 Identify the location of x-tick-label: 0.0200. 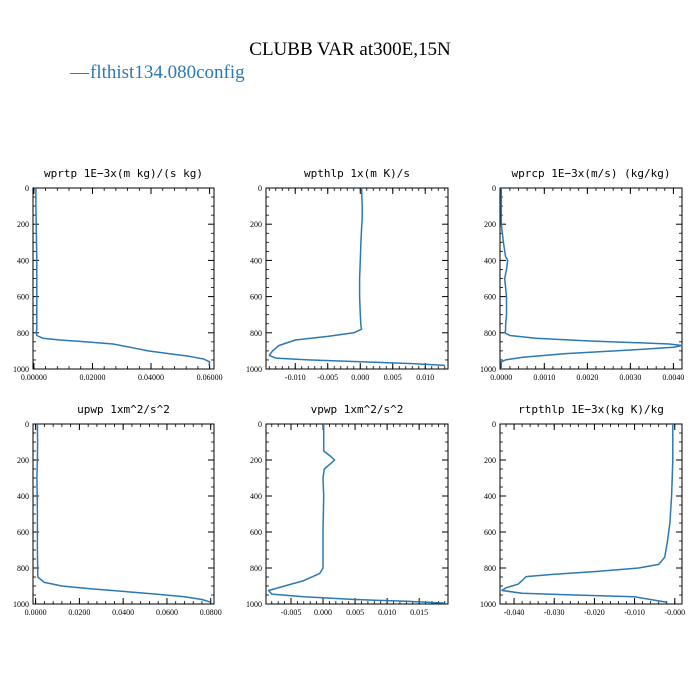
(79, 612).